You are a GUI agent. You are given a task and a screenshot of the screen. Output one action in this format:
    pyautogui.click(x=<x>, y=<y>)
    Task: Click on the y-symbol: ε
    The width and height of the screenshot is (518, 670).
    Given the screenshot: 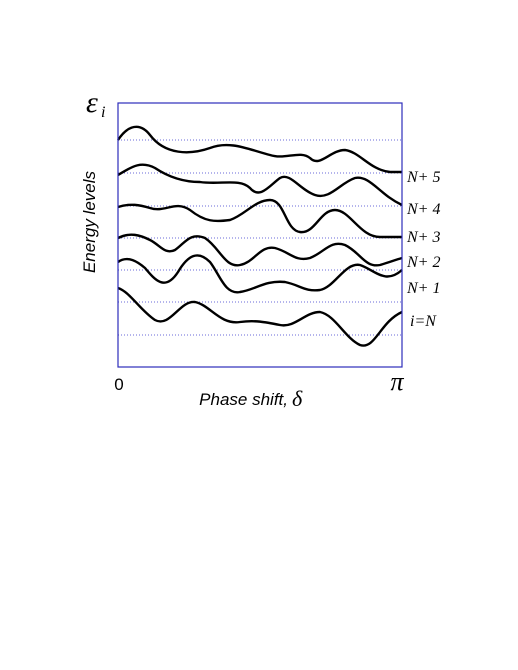 What is the action you would take?
    pyautogui.click(x=92, y=102)
    